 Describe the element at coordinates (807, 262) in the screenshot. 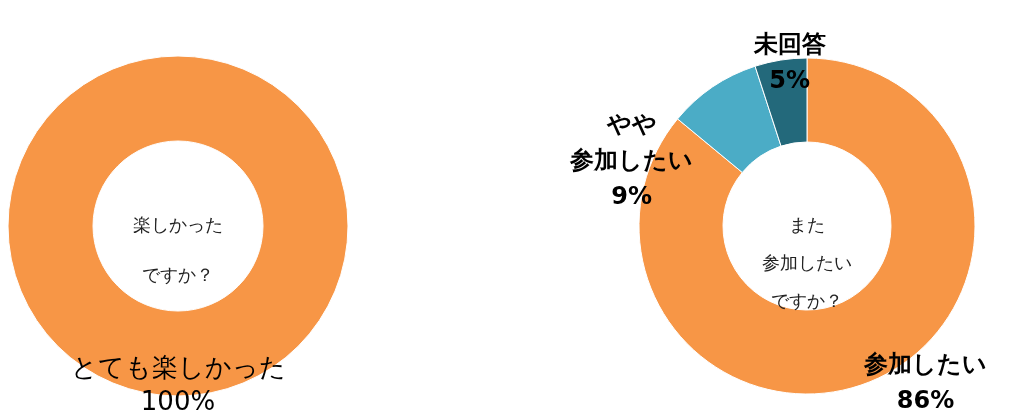

I see `text: また参加したいですか？` at that location.